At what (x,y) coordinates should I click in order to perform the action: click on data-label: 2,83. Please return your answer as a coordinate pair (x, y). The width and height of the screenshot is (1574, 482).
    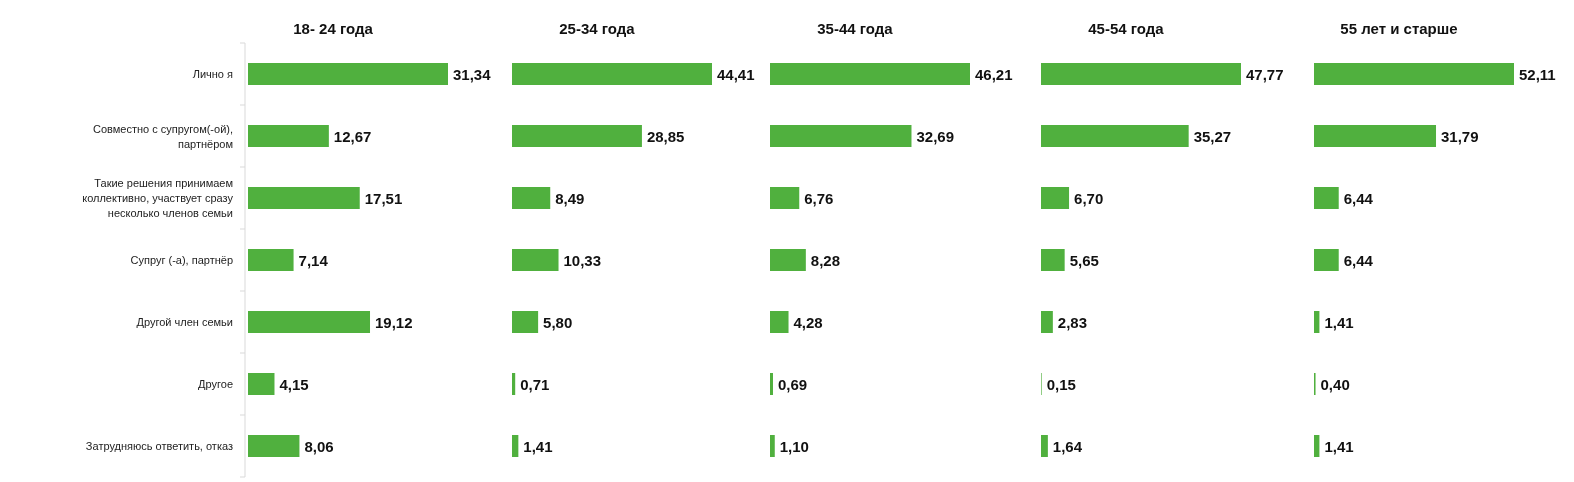
    Looking at the image, I should click on (1072, 322).